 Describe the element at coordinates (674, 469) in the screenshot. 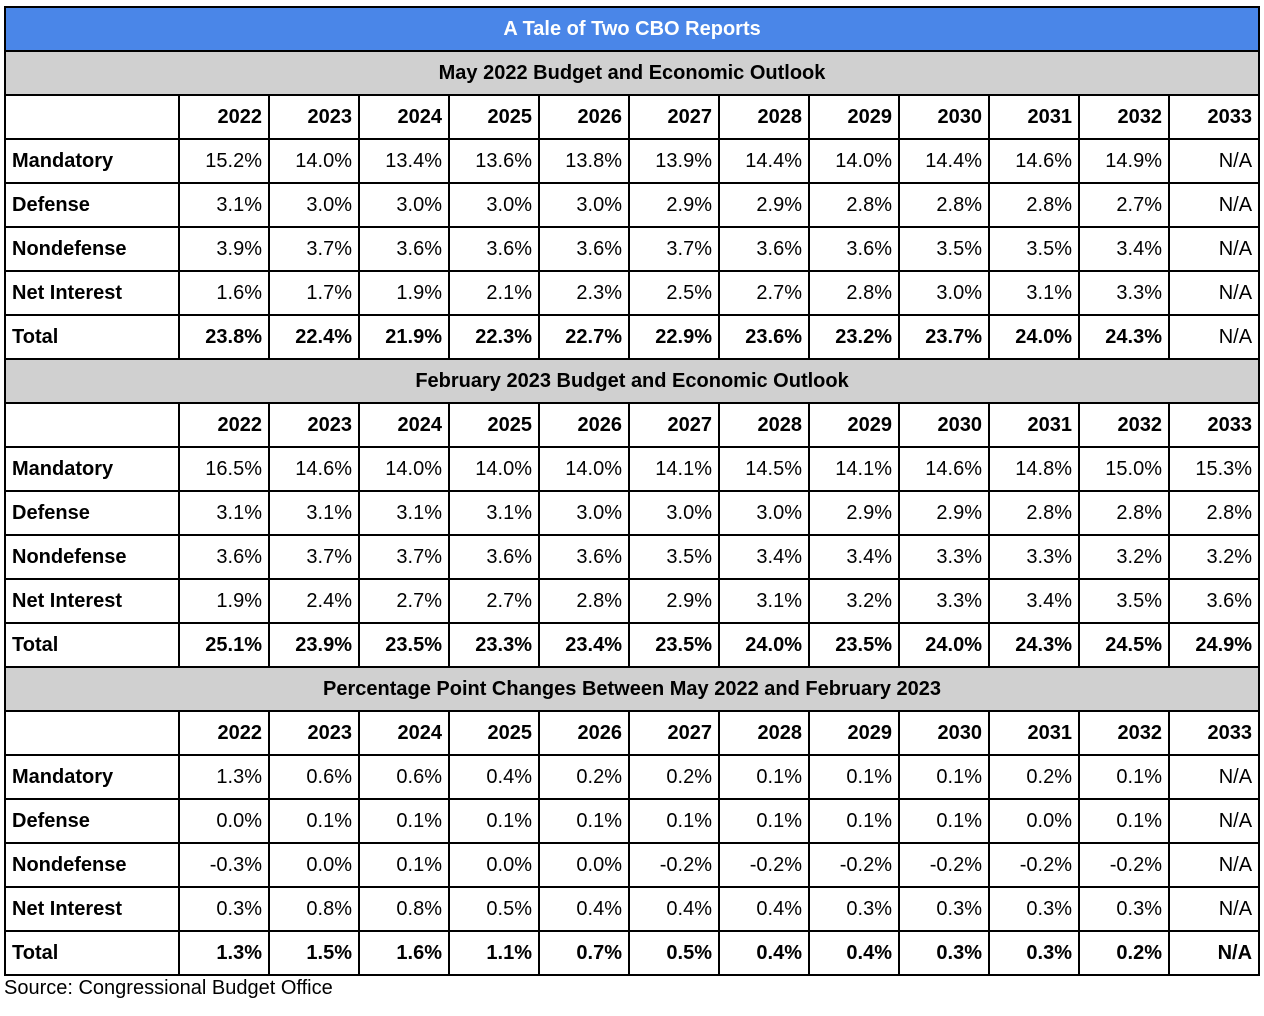

I see `value-cell: 14.1%` at that location.